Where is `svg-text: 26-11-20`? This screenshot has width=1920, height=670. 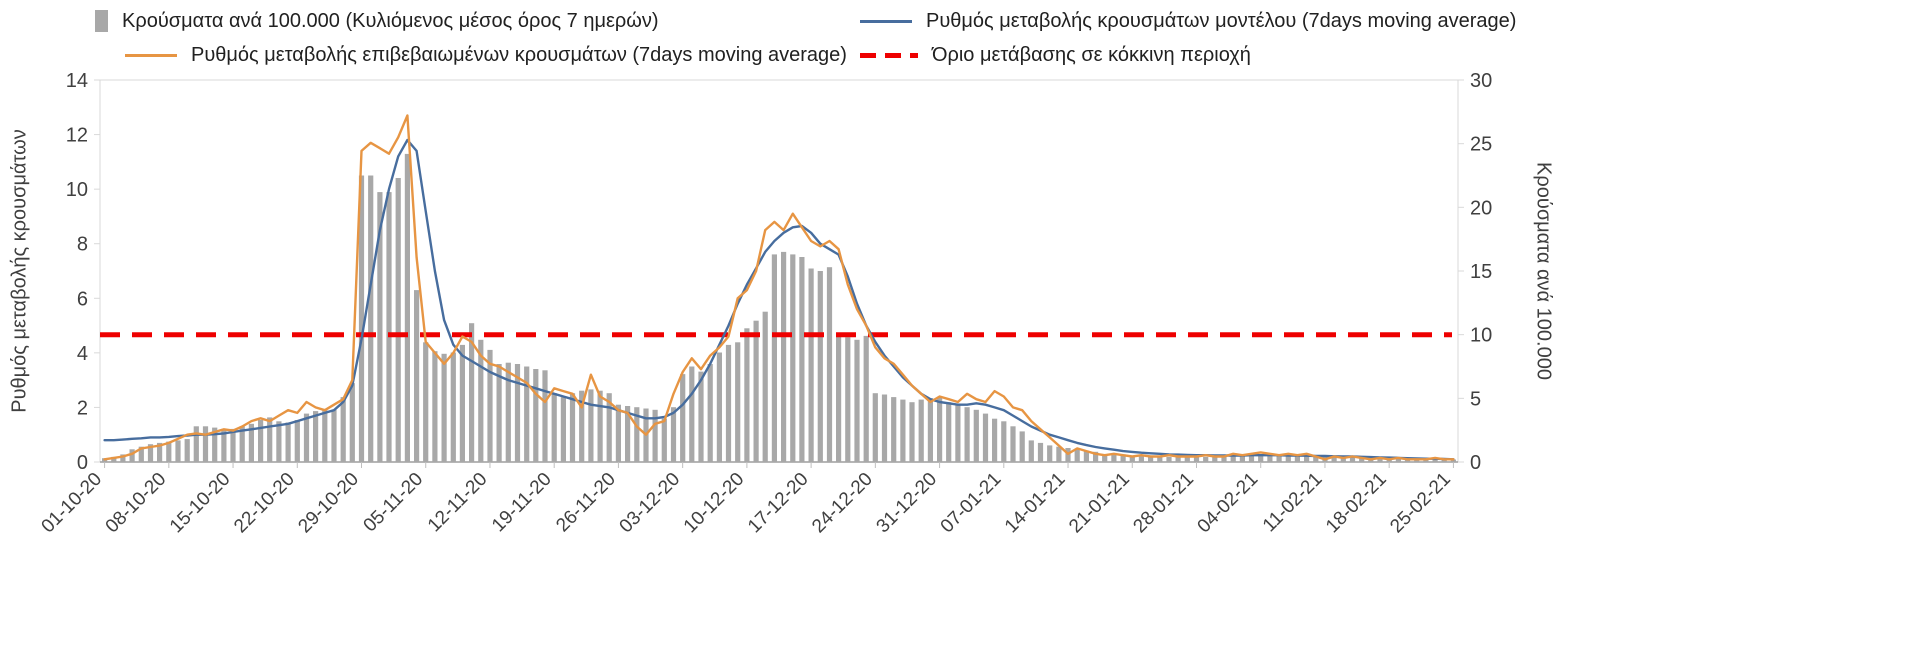
svg-text: 26-11-20 is located at coordinates (586, 503).